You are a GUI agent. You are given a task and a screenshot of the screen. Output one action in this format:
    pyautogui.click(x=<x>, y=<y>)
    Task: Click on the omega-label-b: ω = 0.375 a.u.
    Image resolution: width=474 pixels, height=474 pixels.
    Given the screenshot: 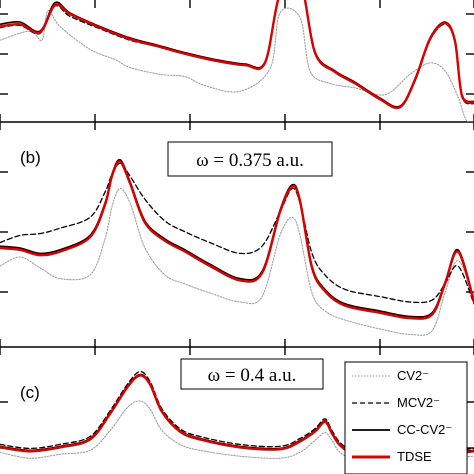 What is the action you would take?
    pyautogui.click(x=250, y=160)
    